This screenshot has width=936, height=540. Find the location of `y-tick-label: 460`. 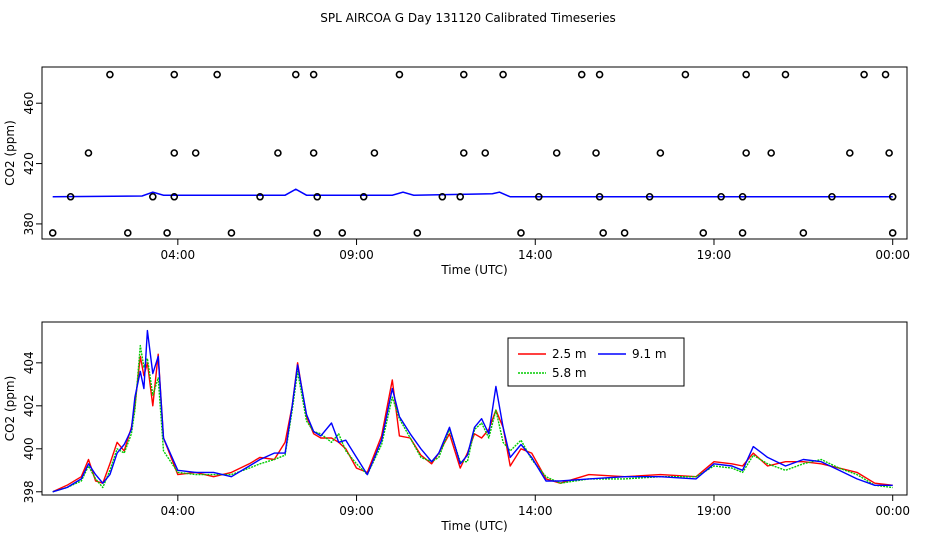

y-tick-label: 460 is located at coordinates (29, 103).